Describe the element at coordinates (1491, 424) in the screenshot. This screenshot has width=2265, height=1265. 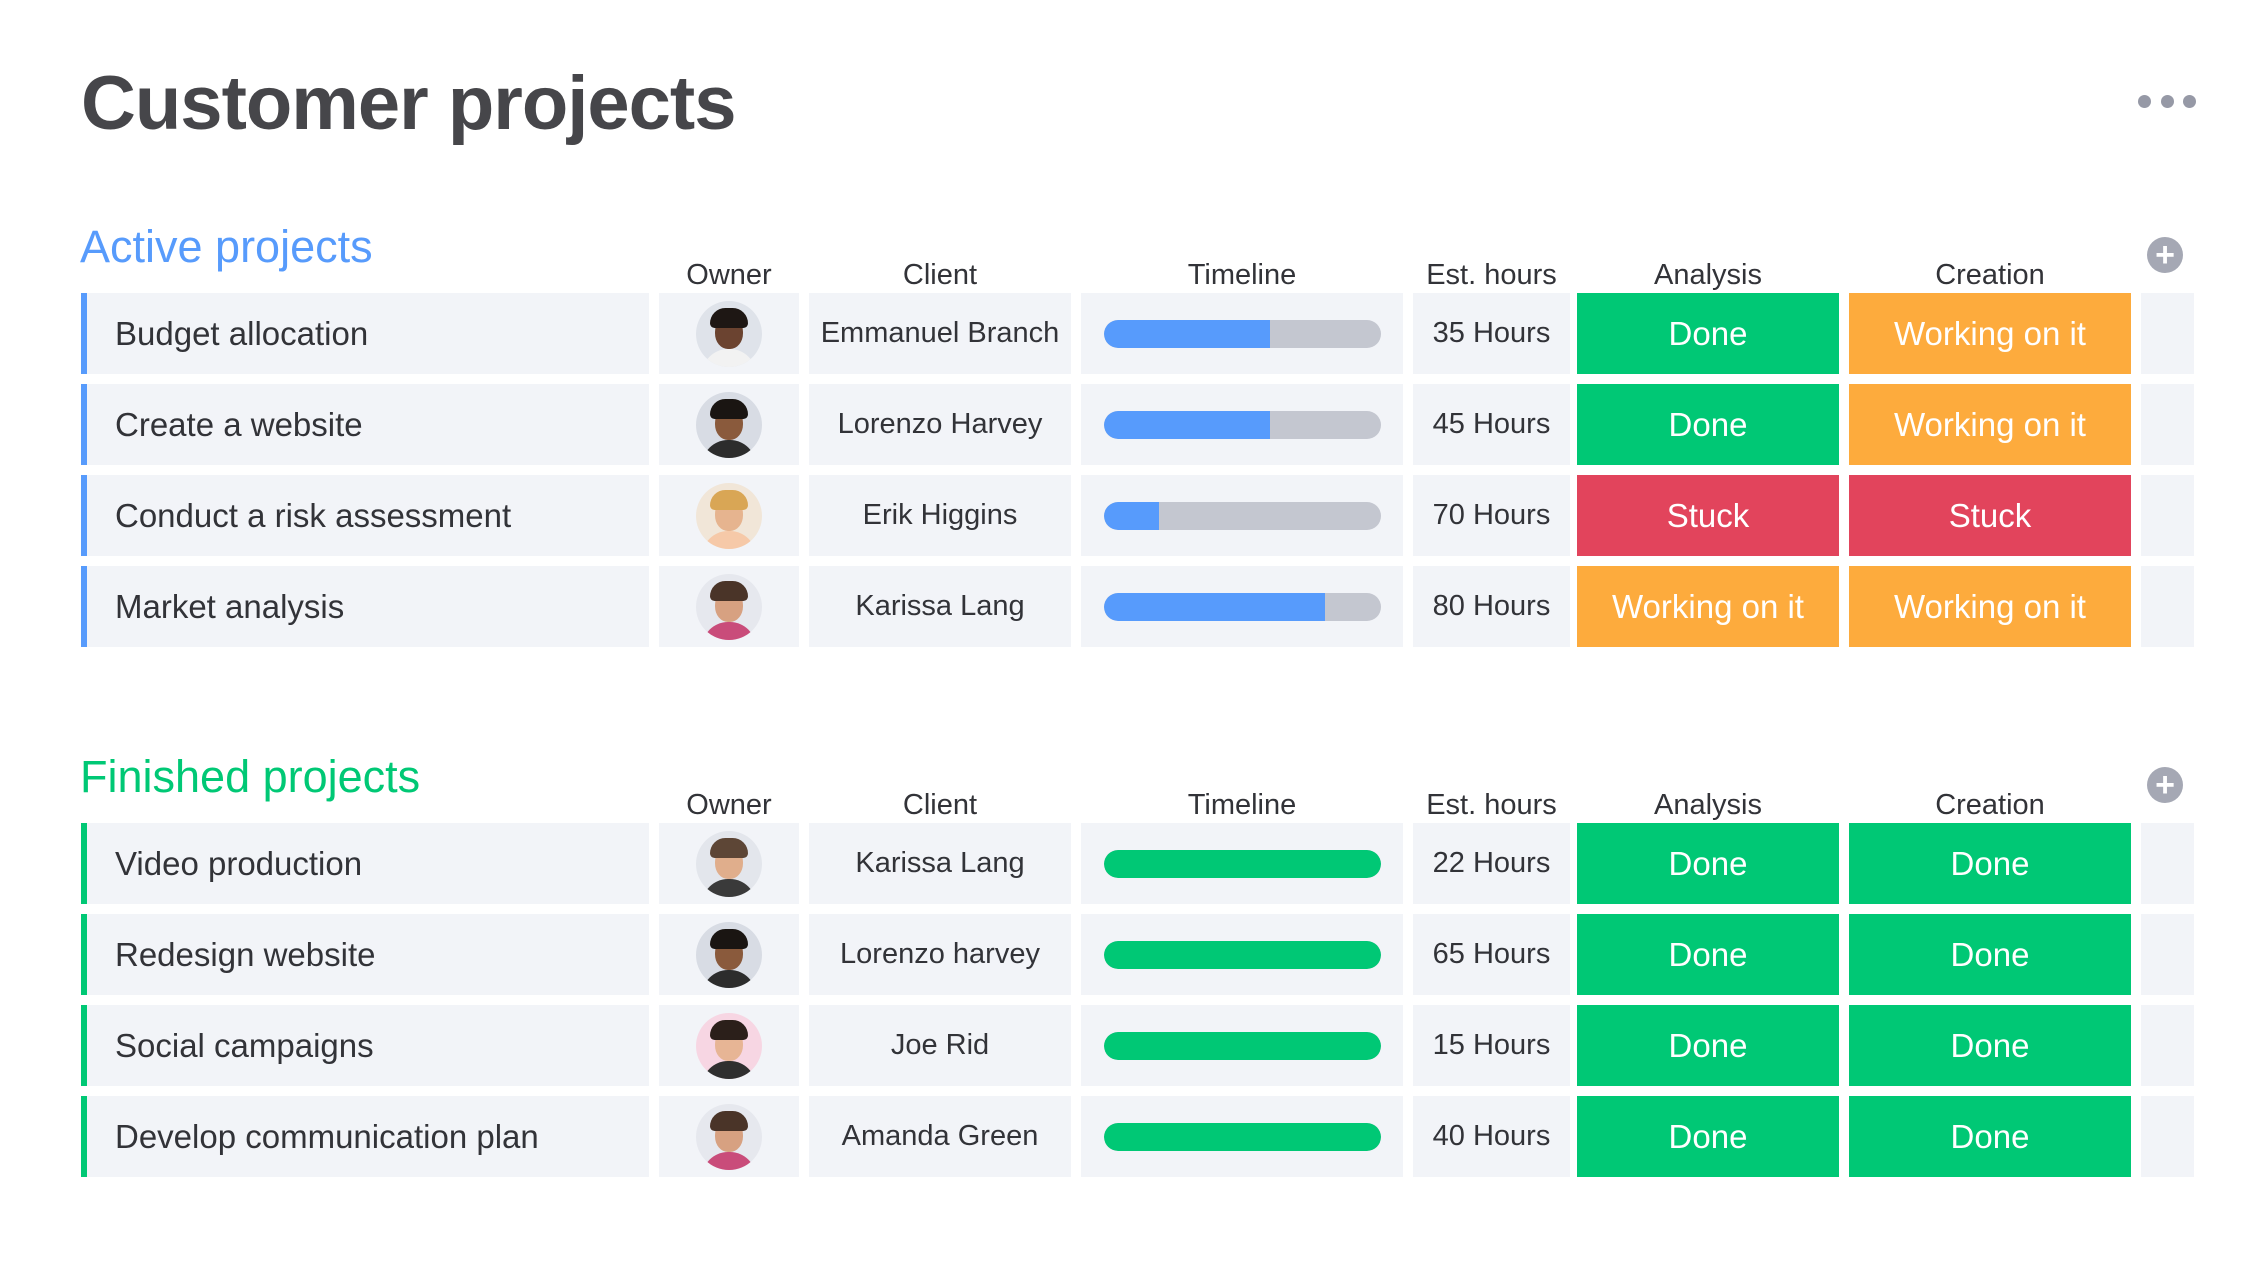
I see `est-hours-cell: 45 Hours` at that location.